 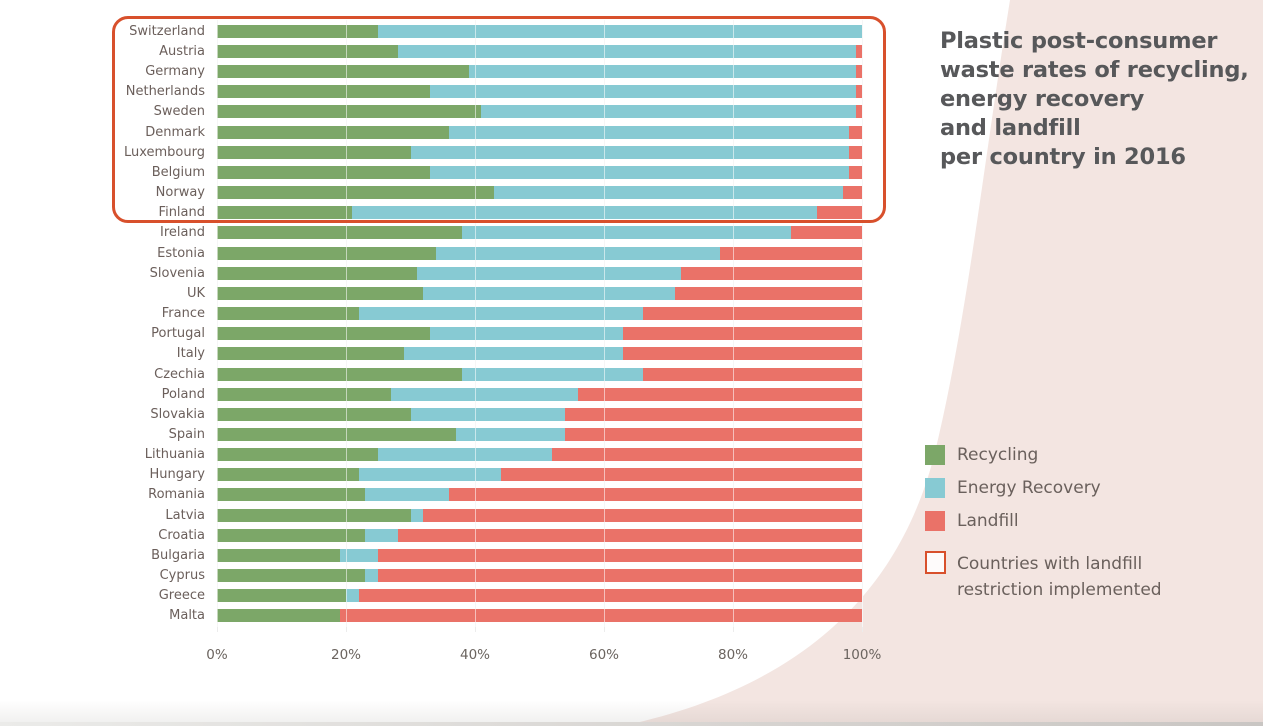 What do you see at coordinates (176, 495) in the screenshot?
I see `country-label: Romania` at bounding box center [176, 495].